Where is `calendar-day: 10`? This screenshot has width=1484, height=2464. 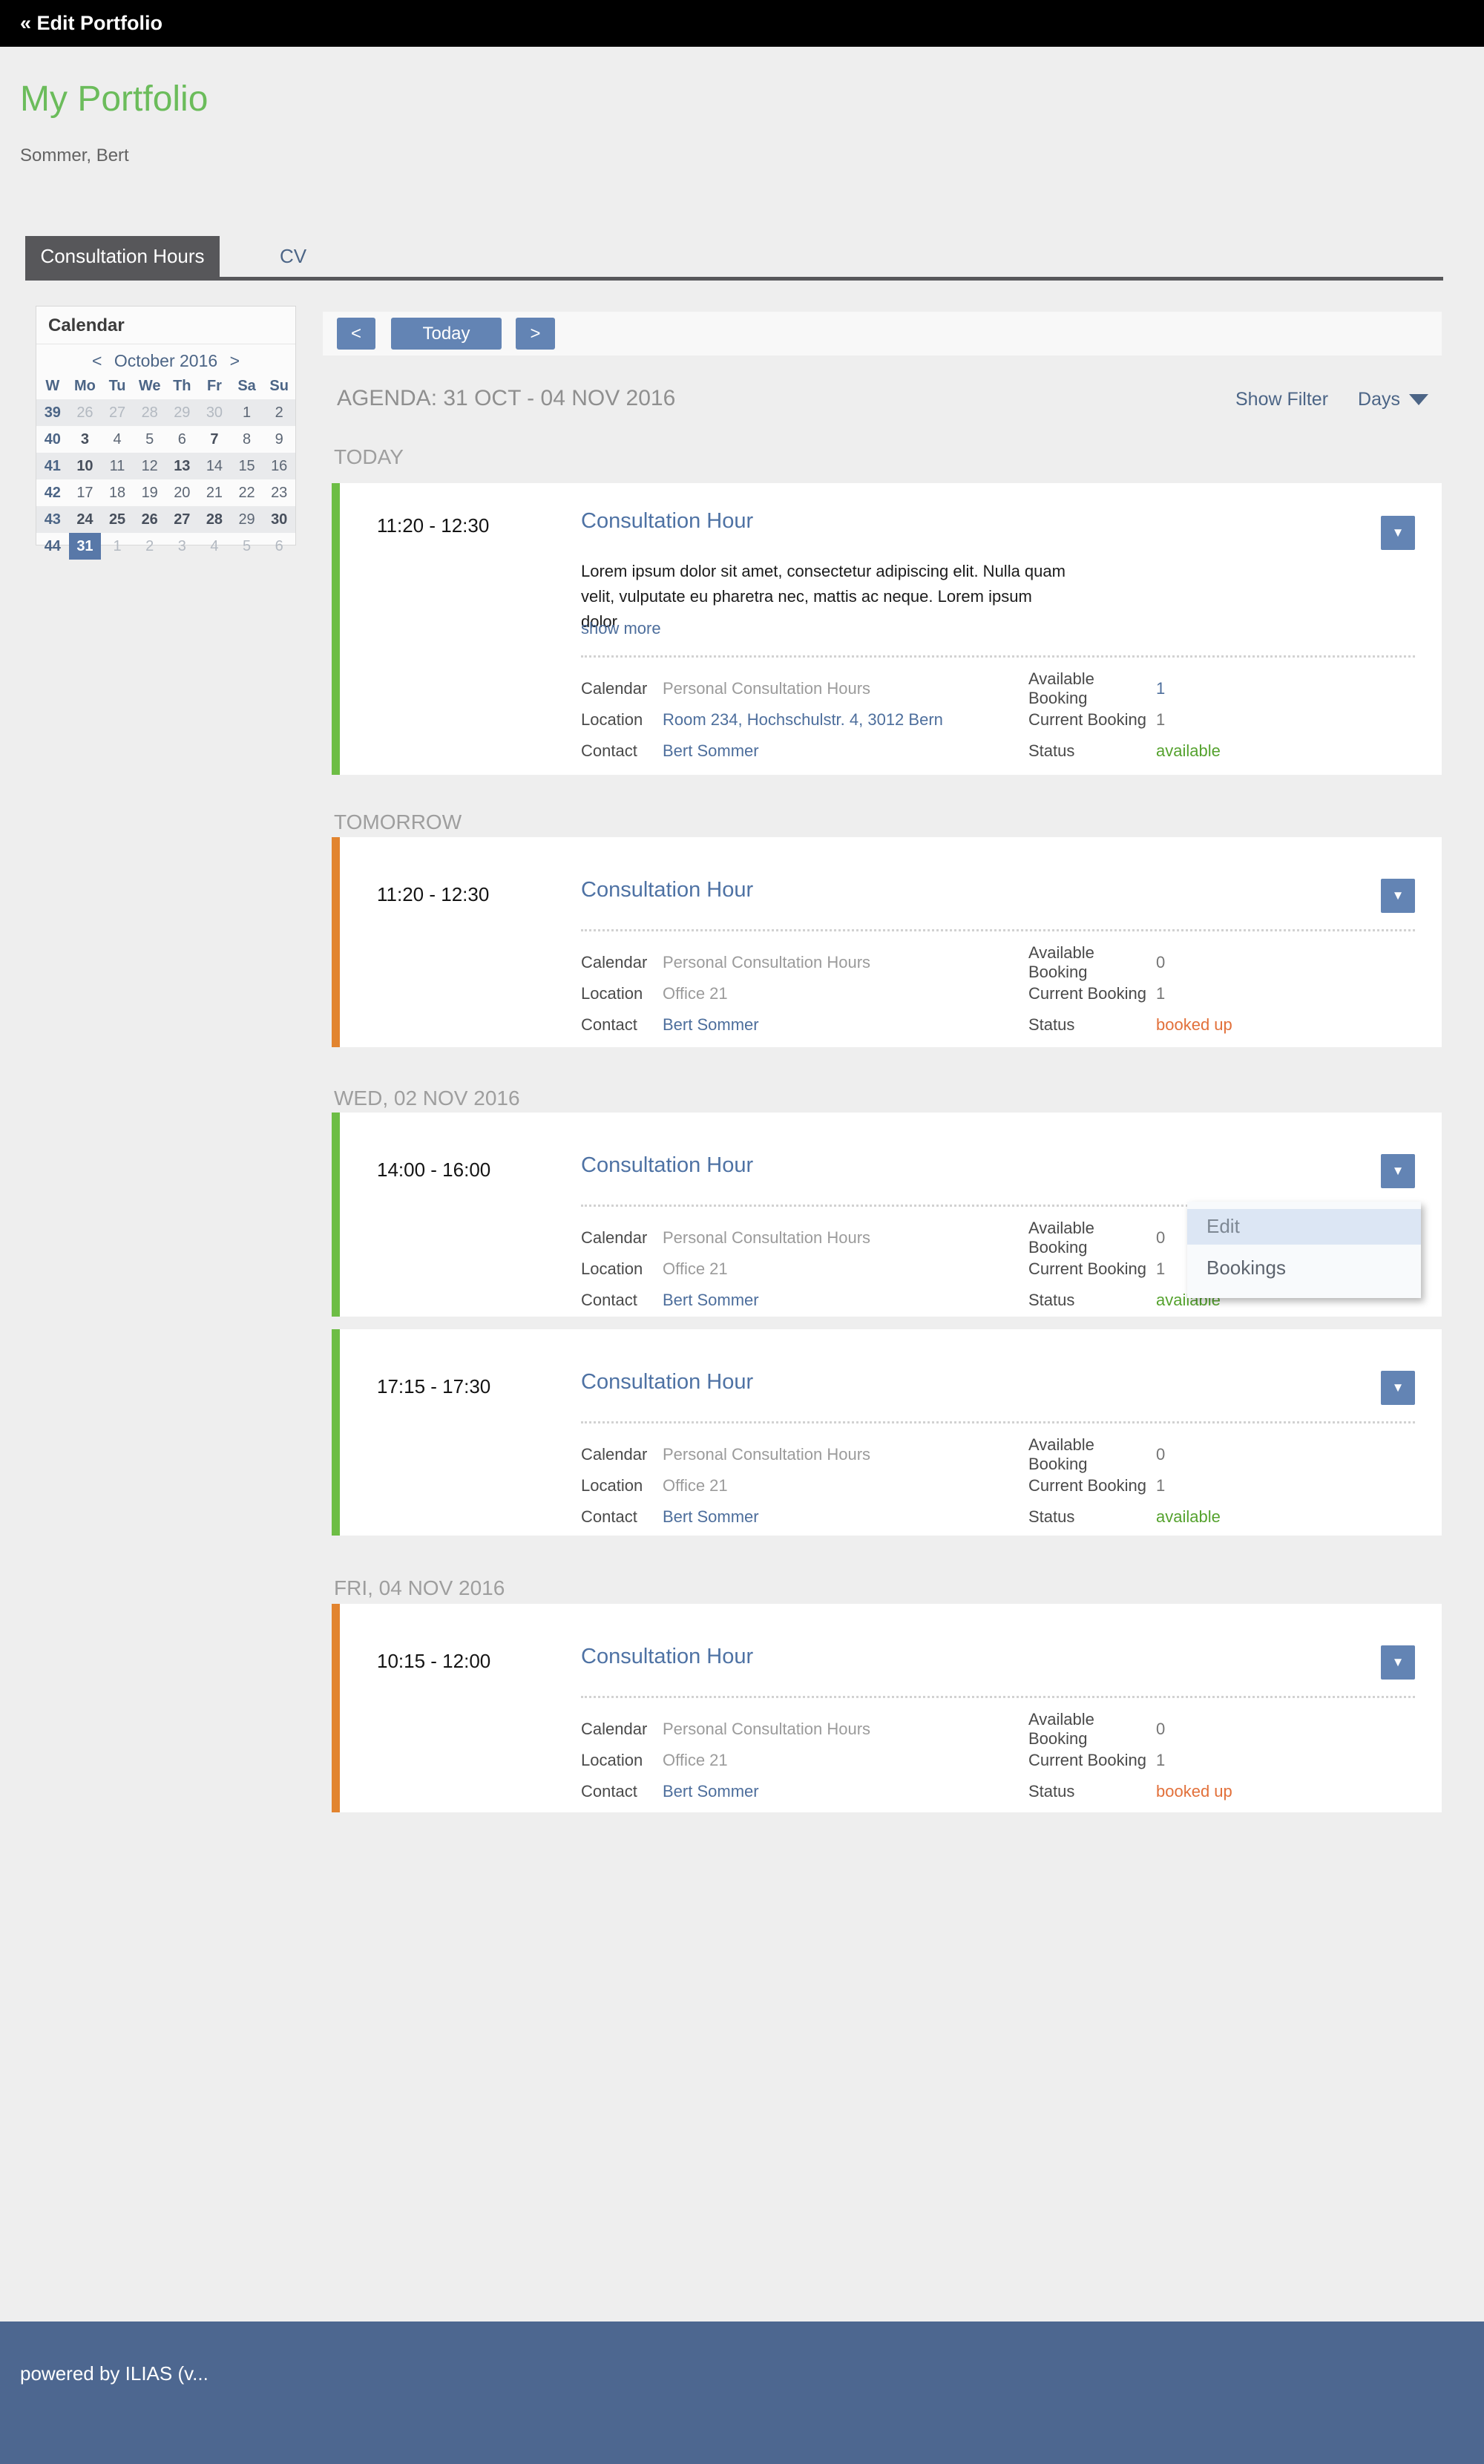
calendar-day: 10 is located at coordinates (84, 466).